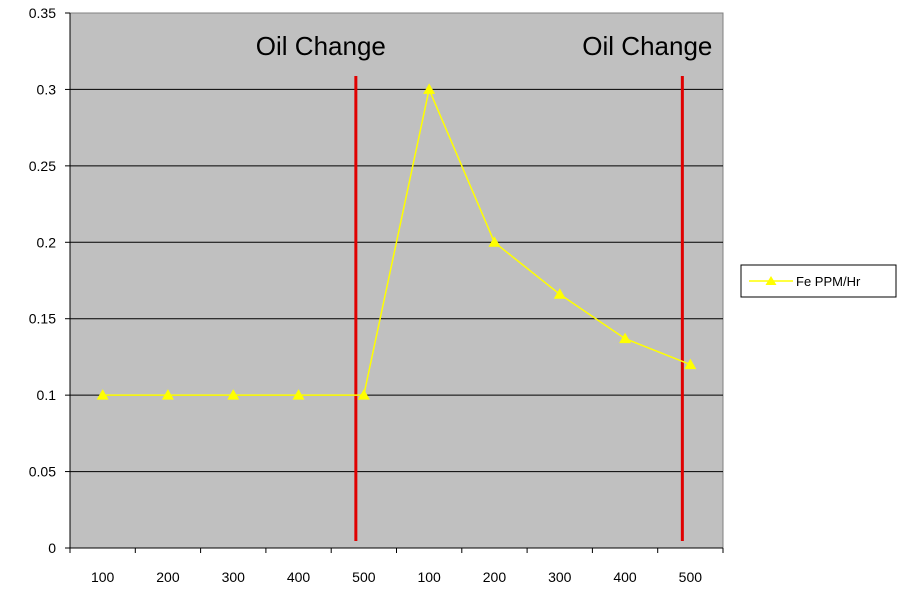 This screenshot has height=591, width=905. What do you see at coordinates (47, 242) in the screenshot?
I see `y-tick-label: 0.2` at bounding box center [47, 242].